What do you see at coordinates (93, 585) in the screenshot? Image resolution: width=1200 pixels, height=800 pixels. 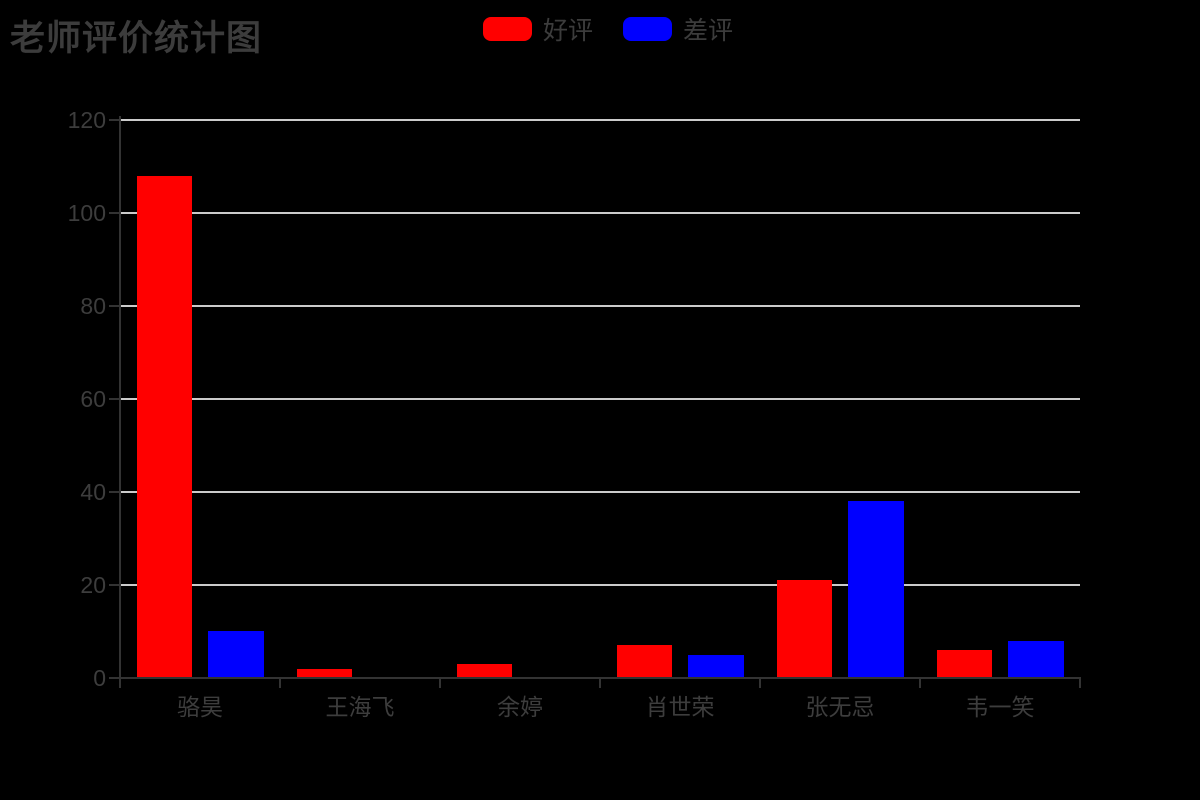 I see `y-tick-label-20: 20` at bounding box center [93, 585].